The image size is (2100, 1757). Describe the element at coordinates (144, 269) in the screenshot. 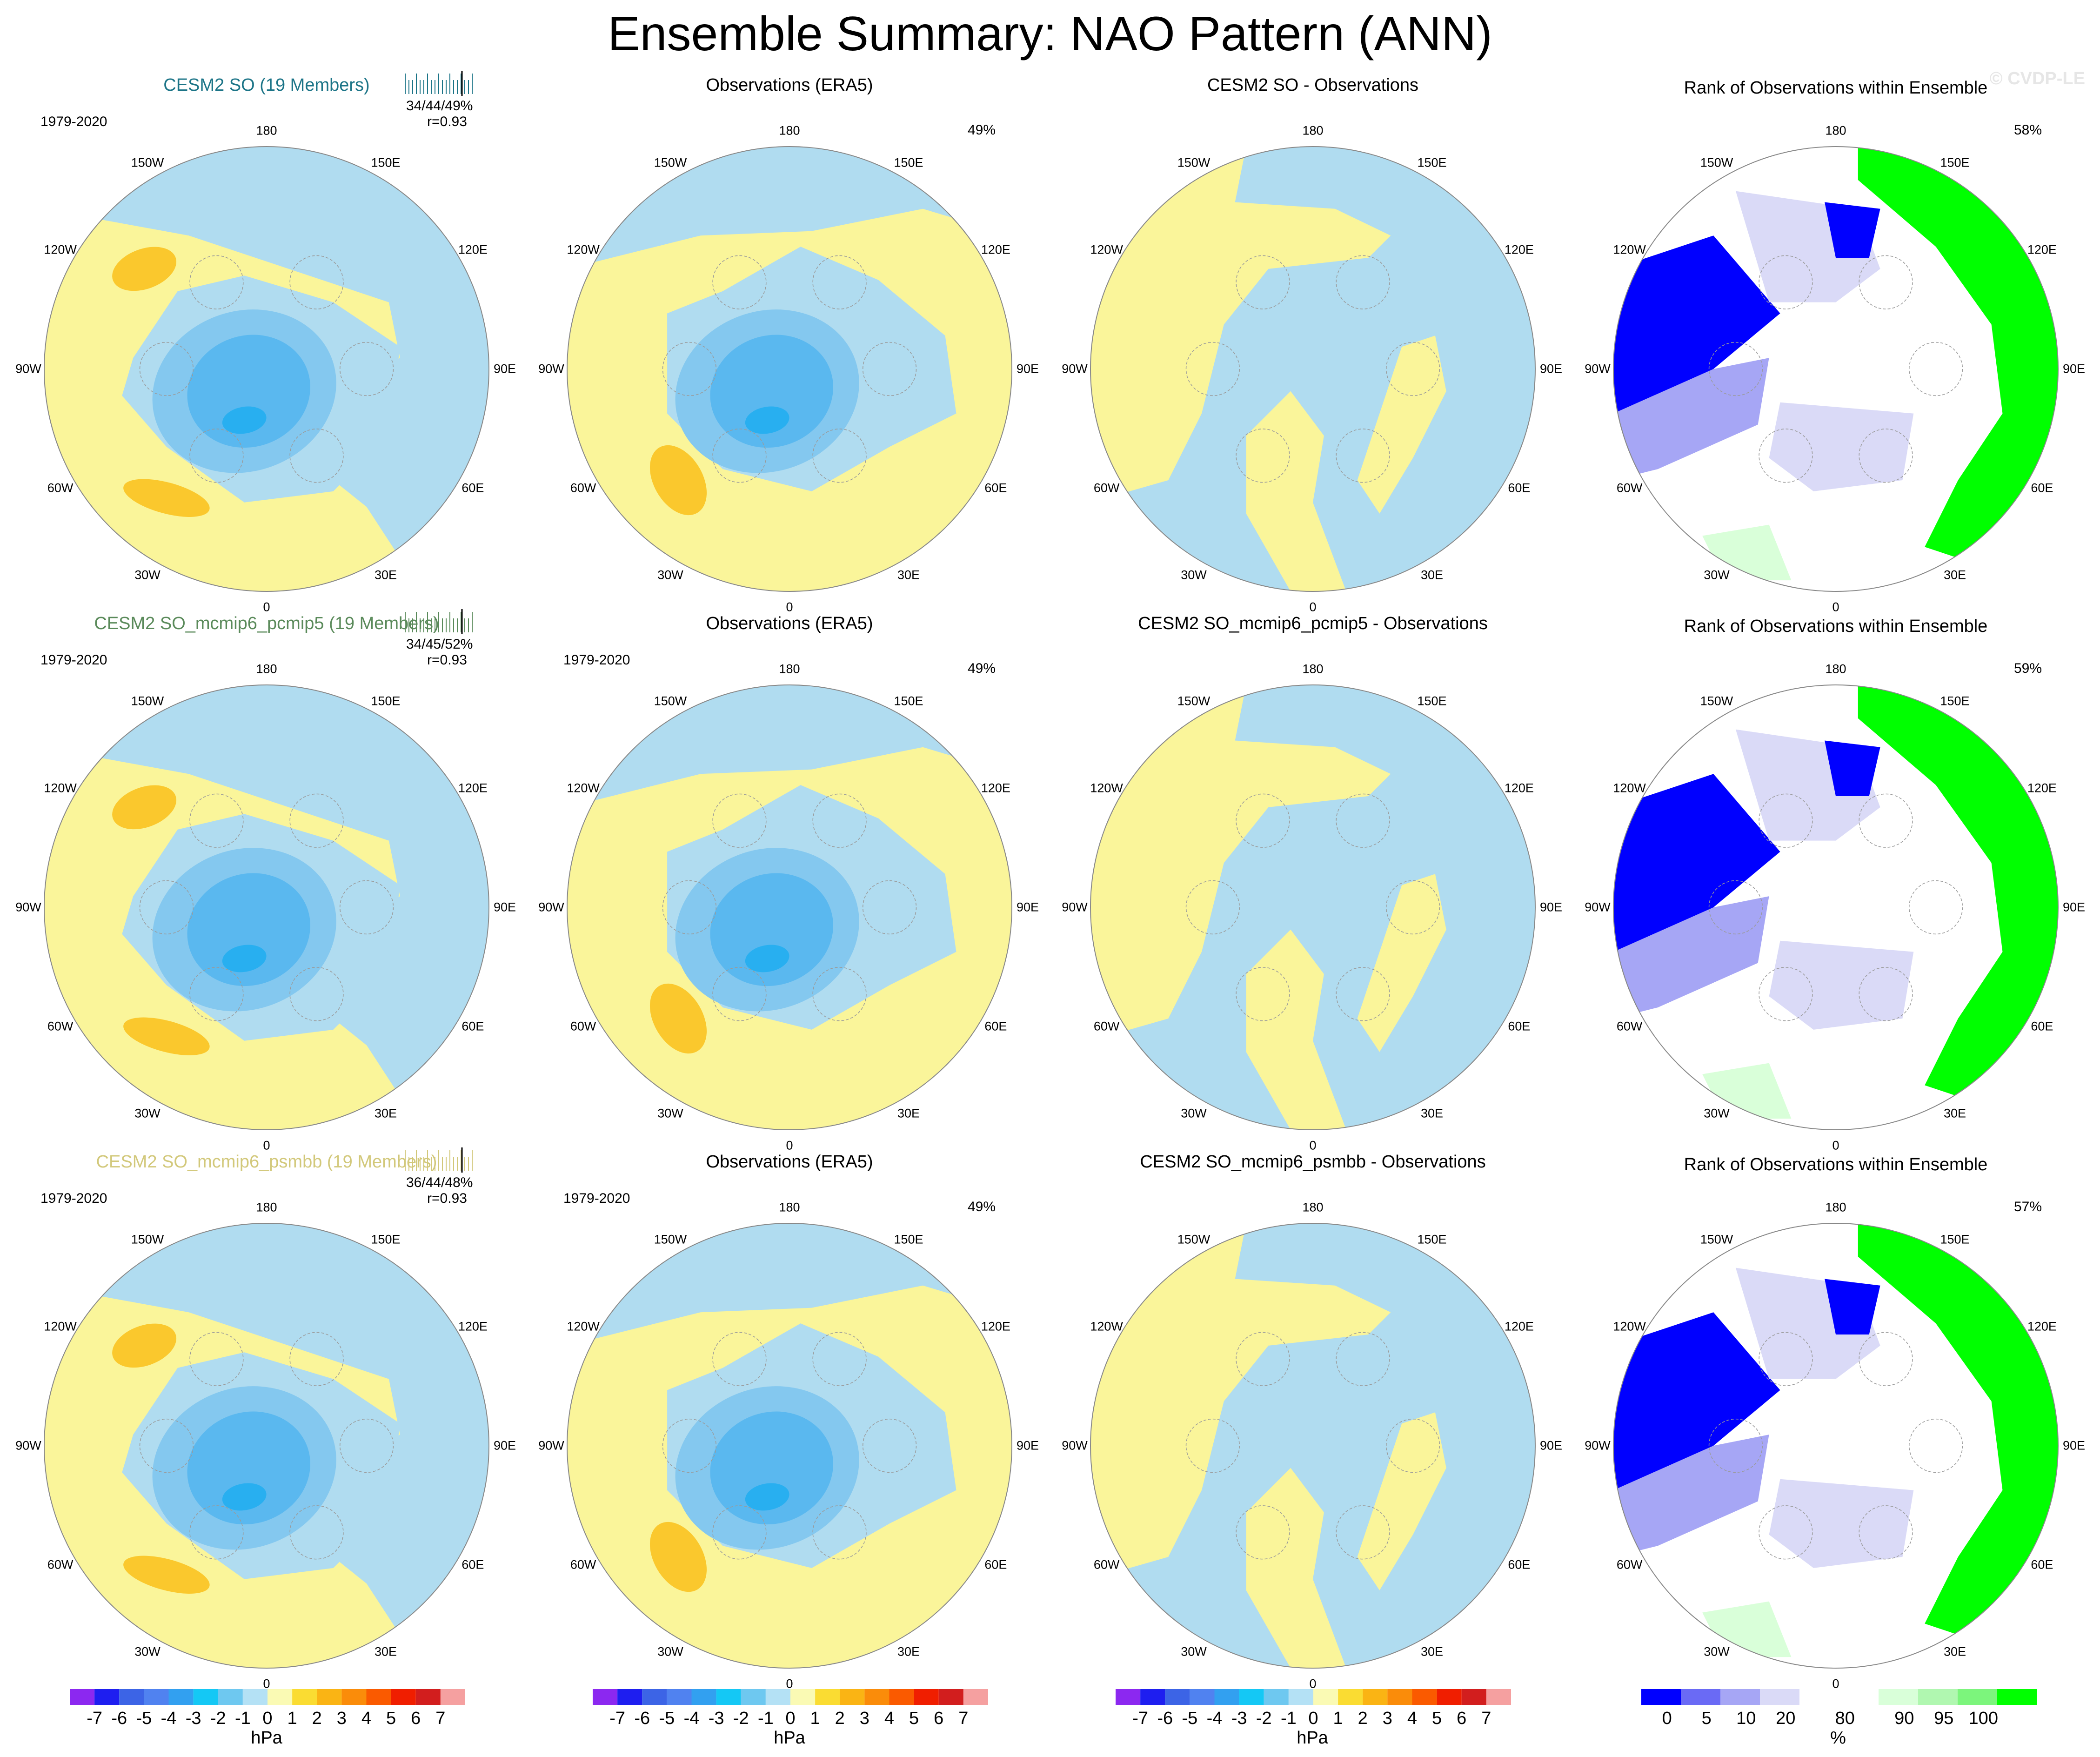

I see `high-north` at that location.